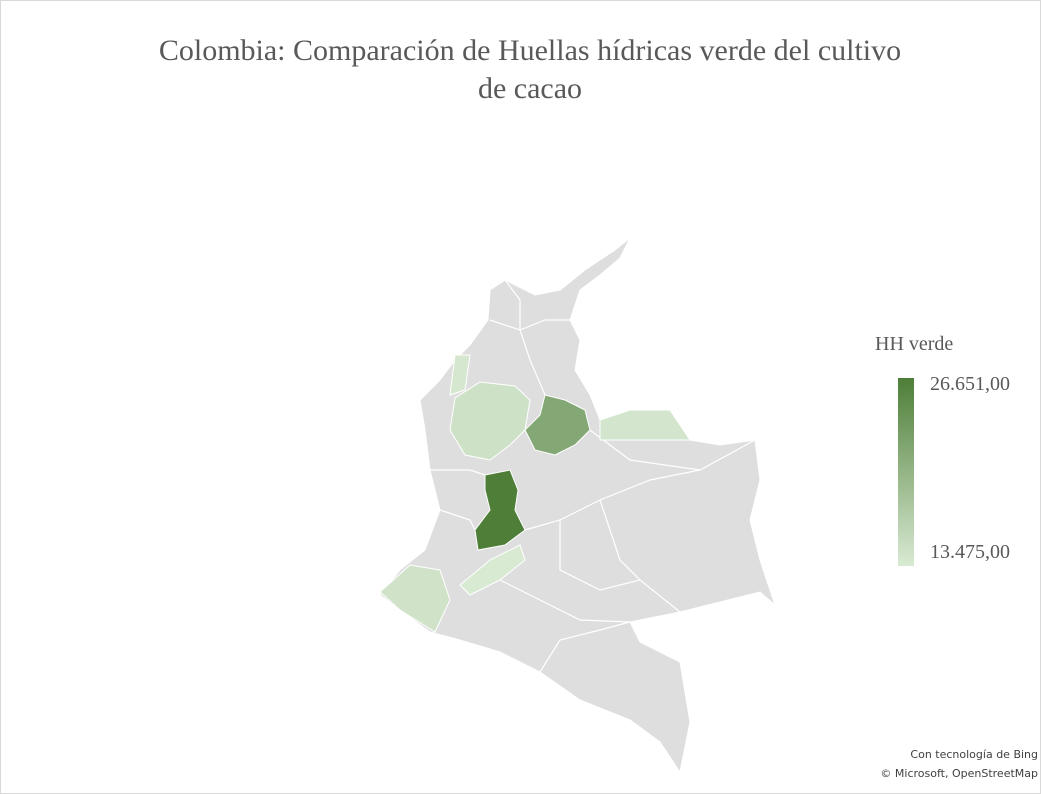 The width and height of the screenshot is (1041, 794). What do you see at coordinates (970, 384) in the screenshot?
I see `legend-label: 26.651,00` at bounding box center [970, 384].